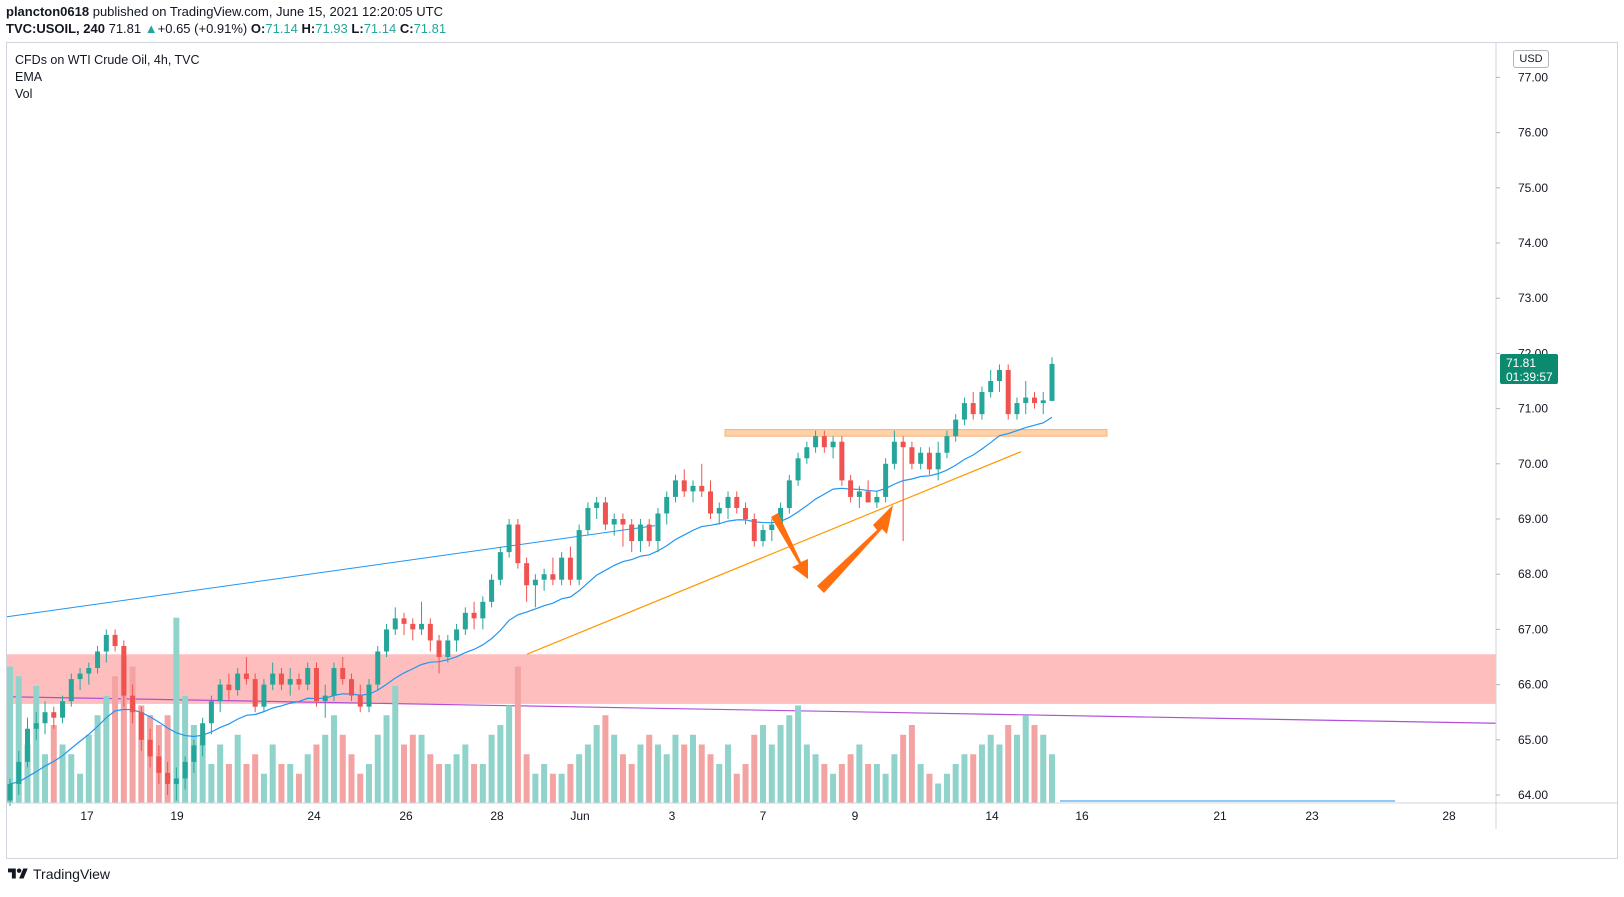 This screenshot has height=897, width=1624. What do you see at coordinates (331, 28) in the screenshot?
I see `high-value: 71.93` at bounding box center [331, 28].